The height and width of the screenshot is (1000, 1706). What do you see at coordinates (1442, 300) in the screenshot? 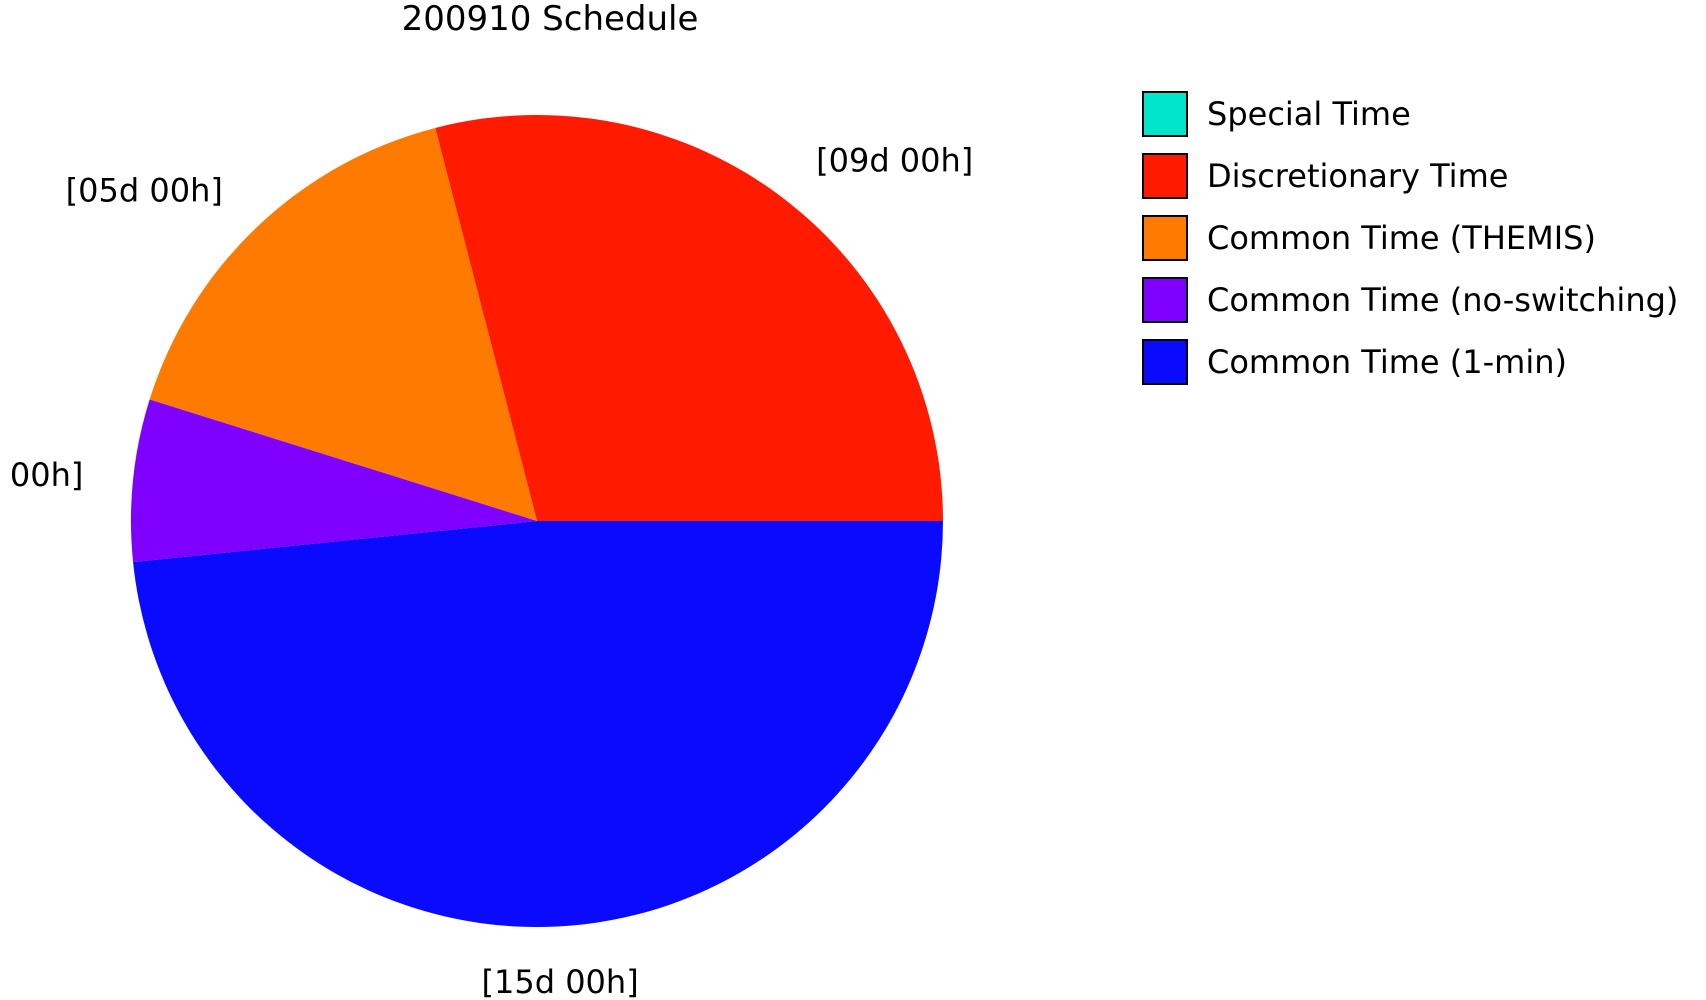
I see `legend-label: Common Time (no-switching)` at bounding box center [1442, 300].